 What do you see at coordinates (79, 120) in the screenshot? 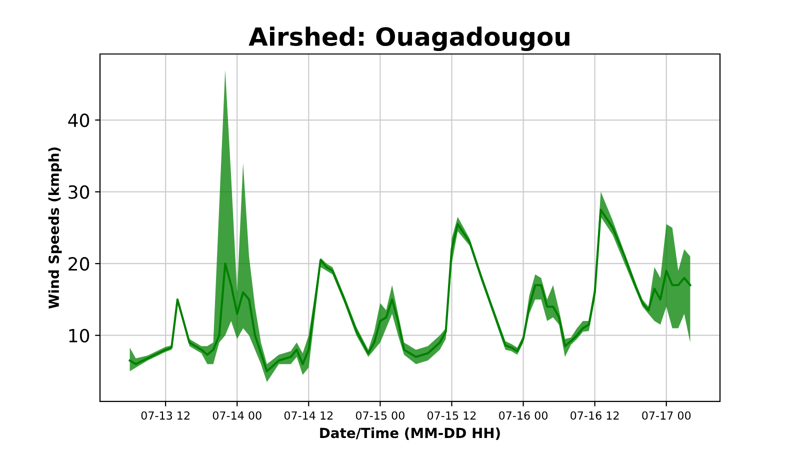
I see `y-tick-label: 40` at bounding box center [79, 120].